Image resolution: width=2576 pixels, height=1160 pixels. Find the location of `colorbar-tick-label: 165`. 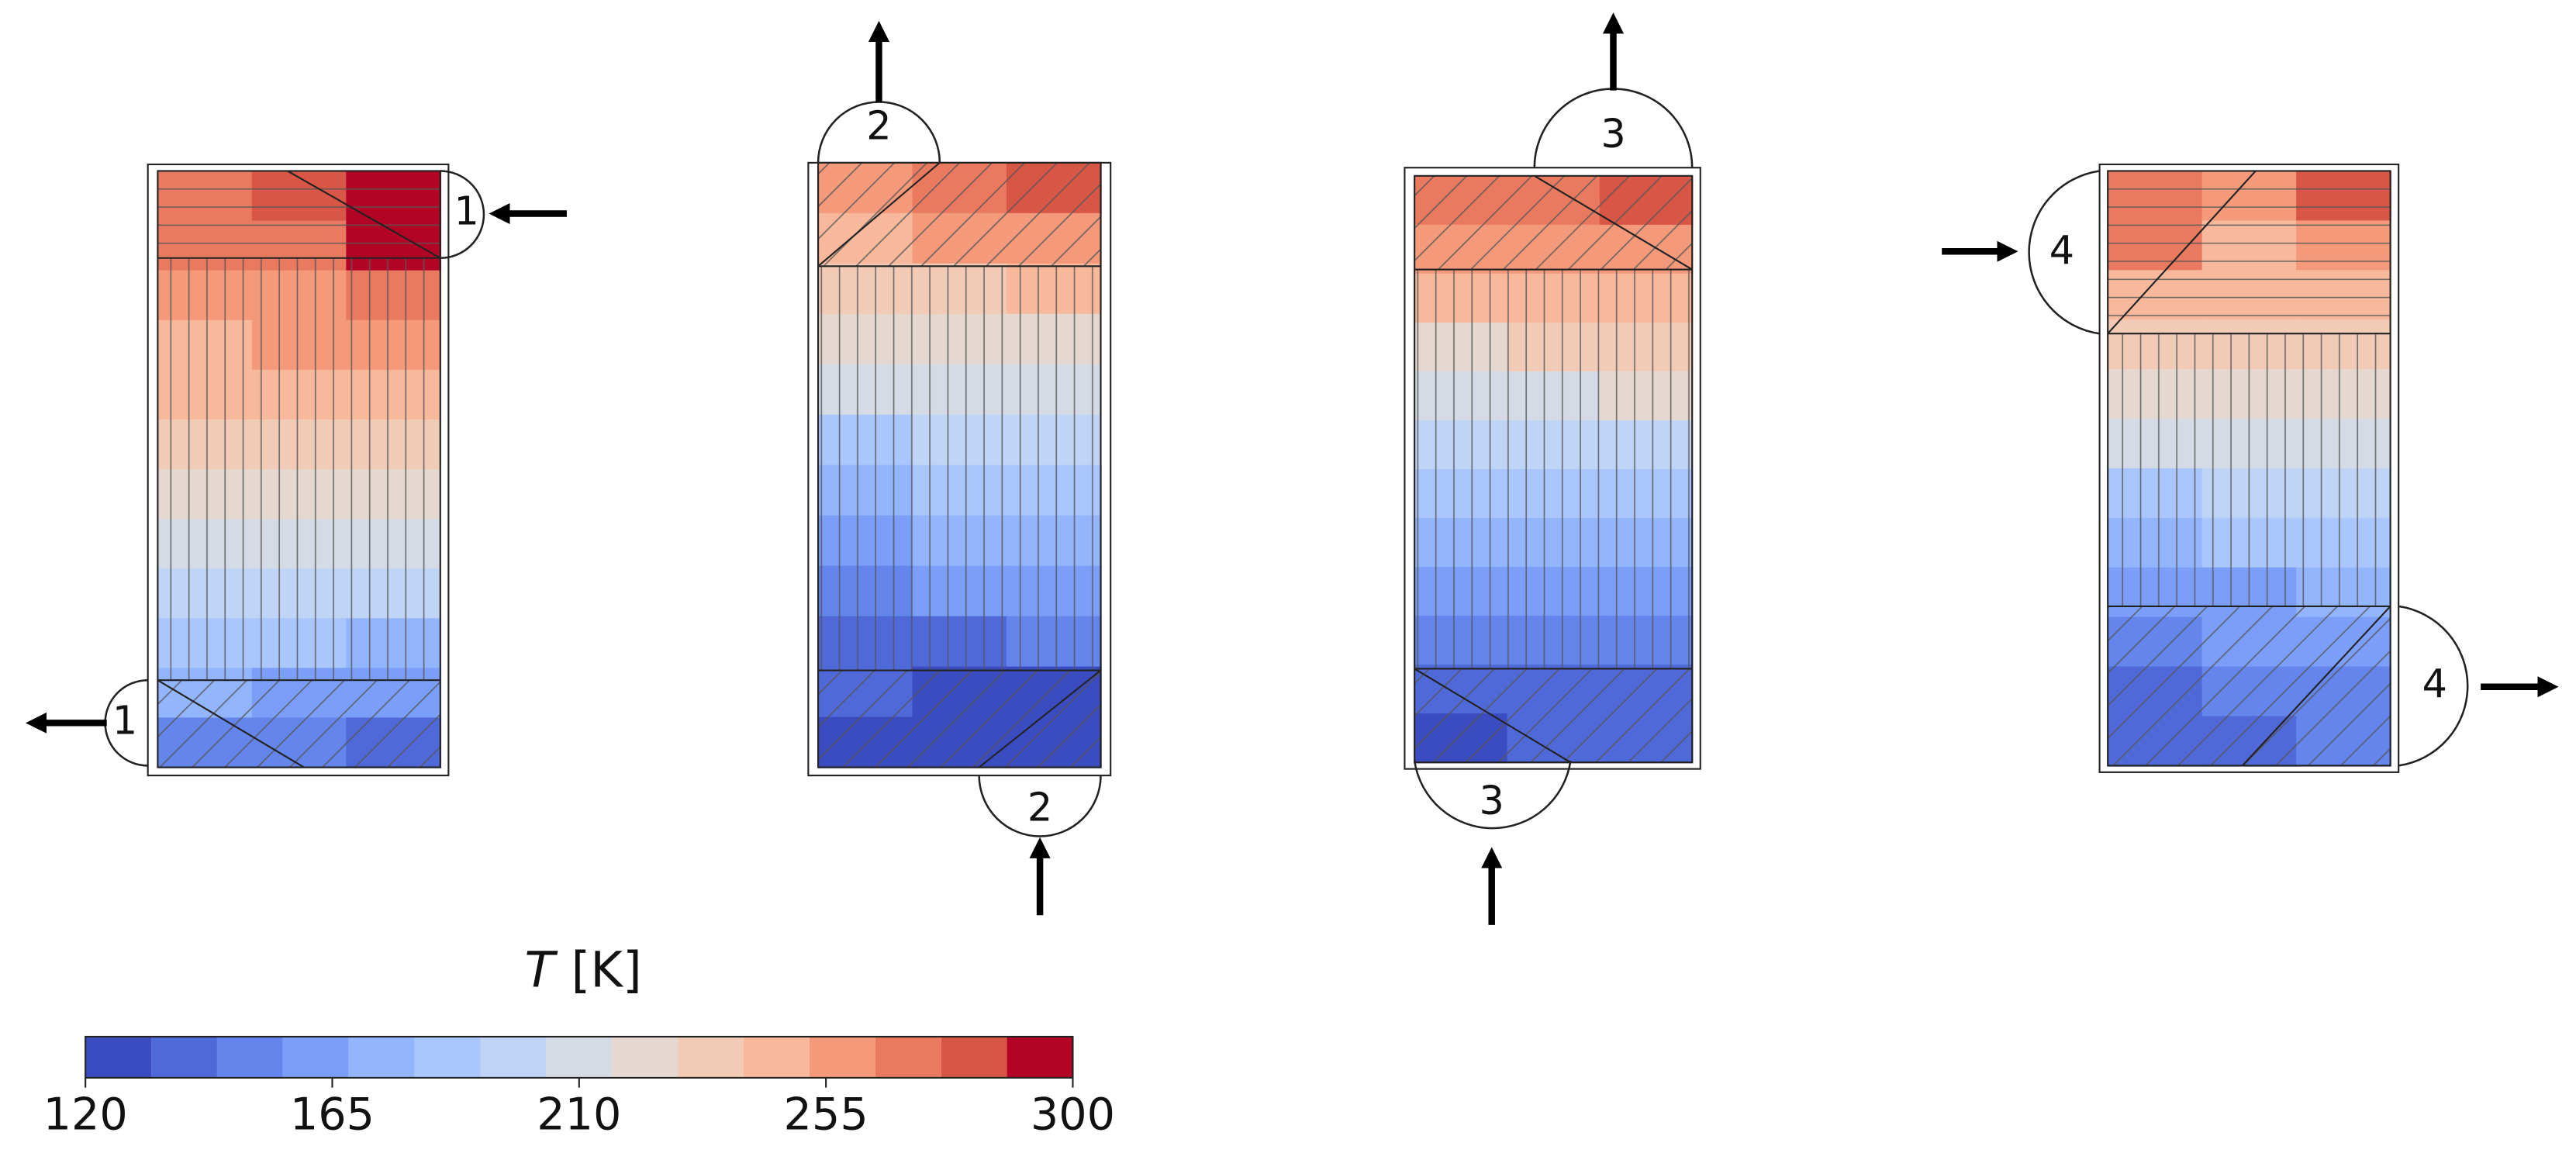

colorbar-tick-label: 165 is located at coordinates (333, 1114).